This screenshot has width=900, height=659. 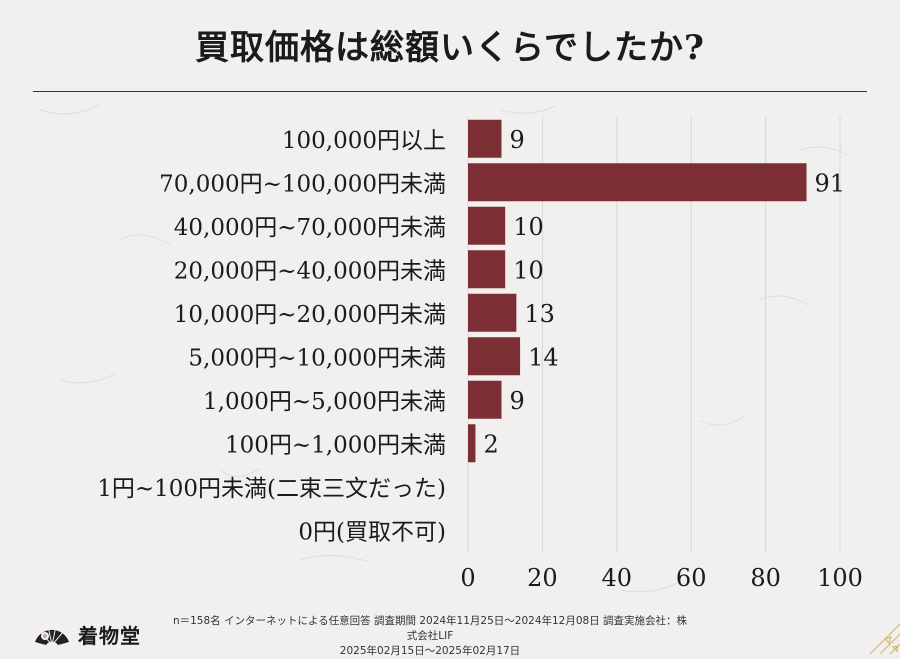 What do you see at coordinates (302, 184) in the screenshot?
I see `category-label: 70,000円~100,000円未満` at bounding box center [302, 184].